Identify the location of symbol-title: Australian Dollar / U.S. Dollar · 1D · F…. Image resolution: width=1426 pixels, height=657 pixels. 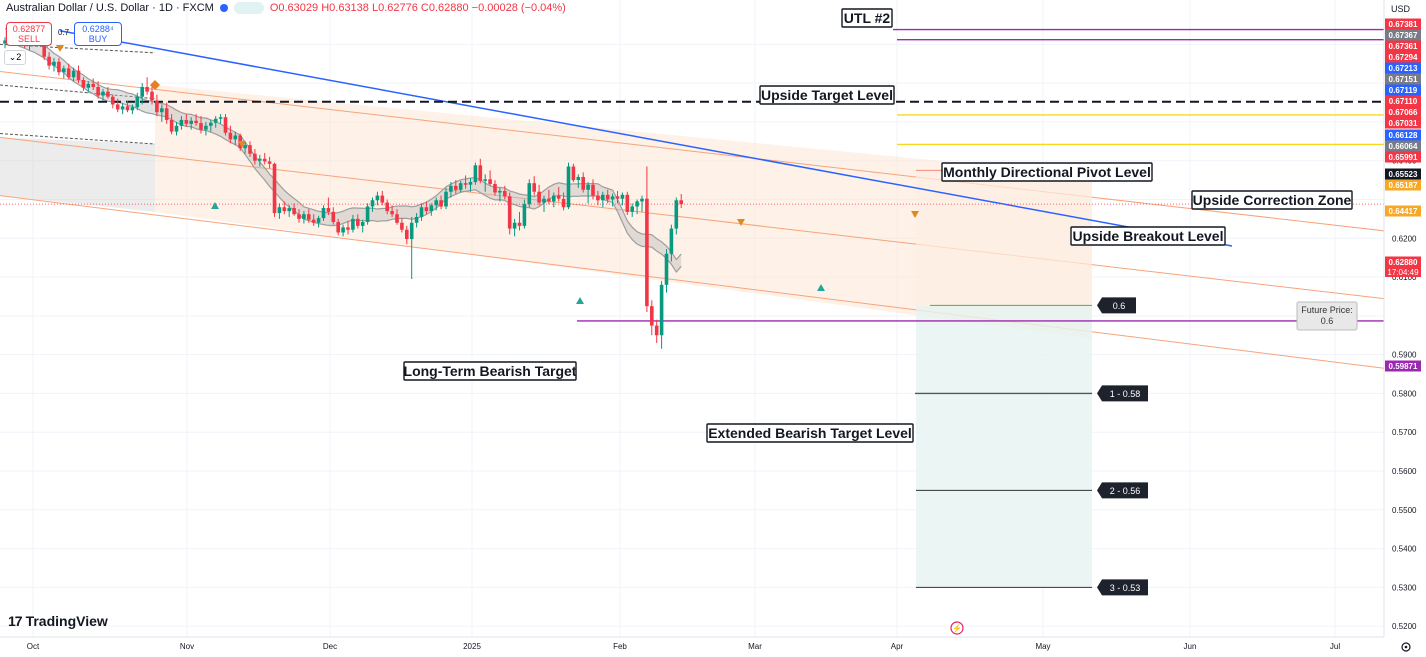
(110, 8).